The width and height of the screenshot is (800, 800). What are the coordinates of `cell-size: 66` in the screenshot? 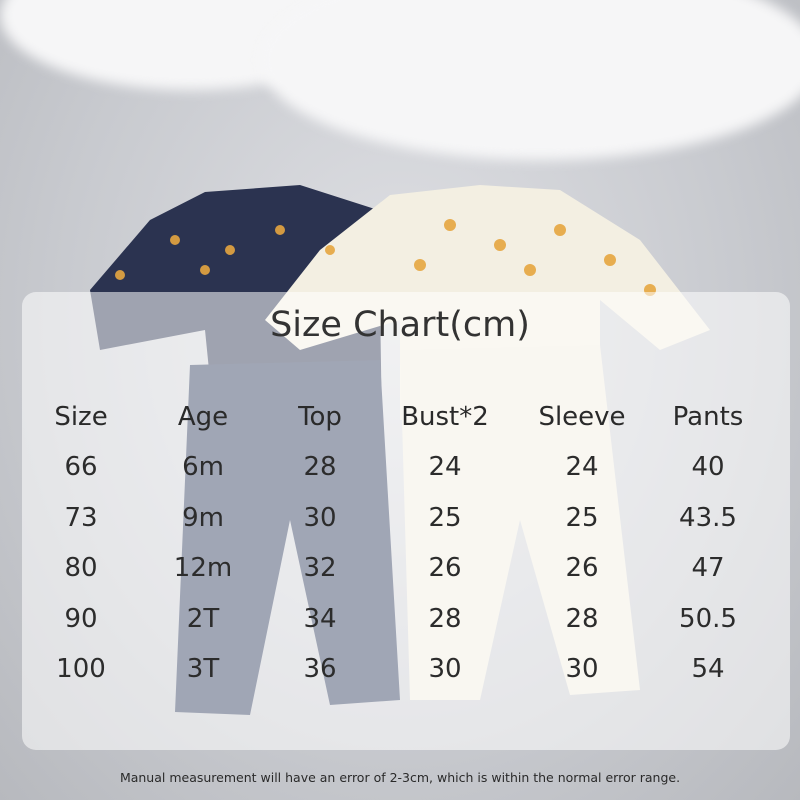 It's located at (81, 467).